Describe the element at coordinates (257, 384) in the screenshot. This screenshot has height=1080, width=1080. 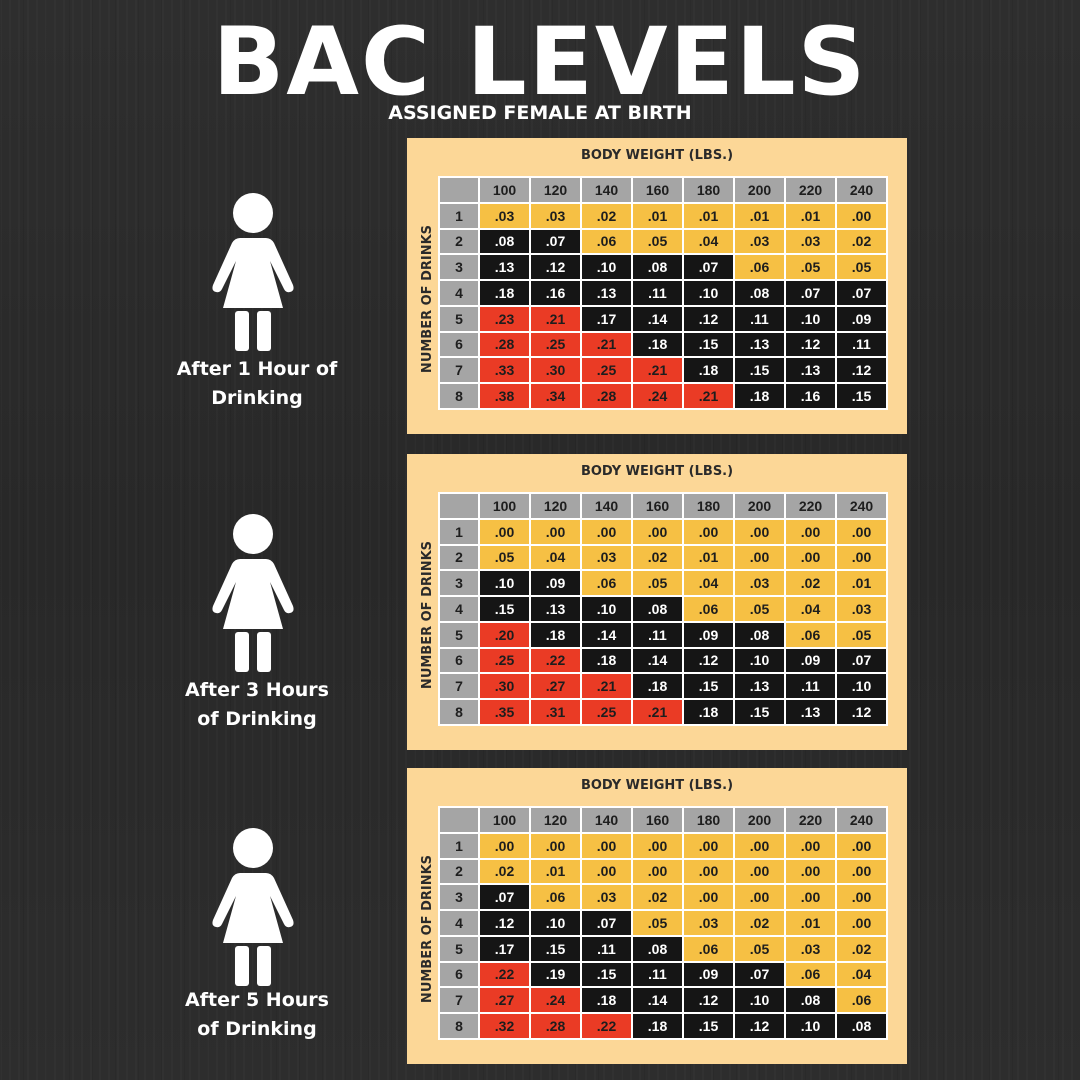
I see `time-caption: After 1 Hour of Drinking` at that location.